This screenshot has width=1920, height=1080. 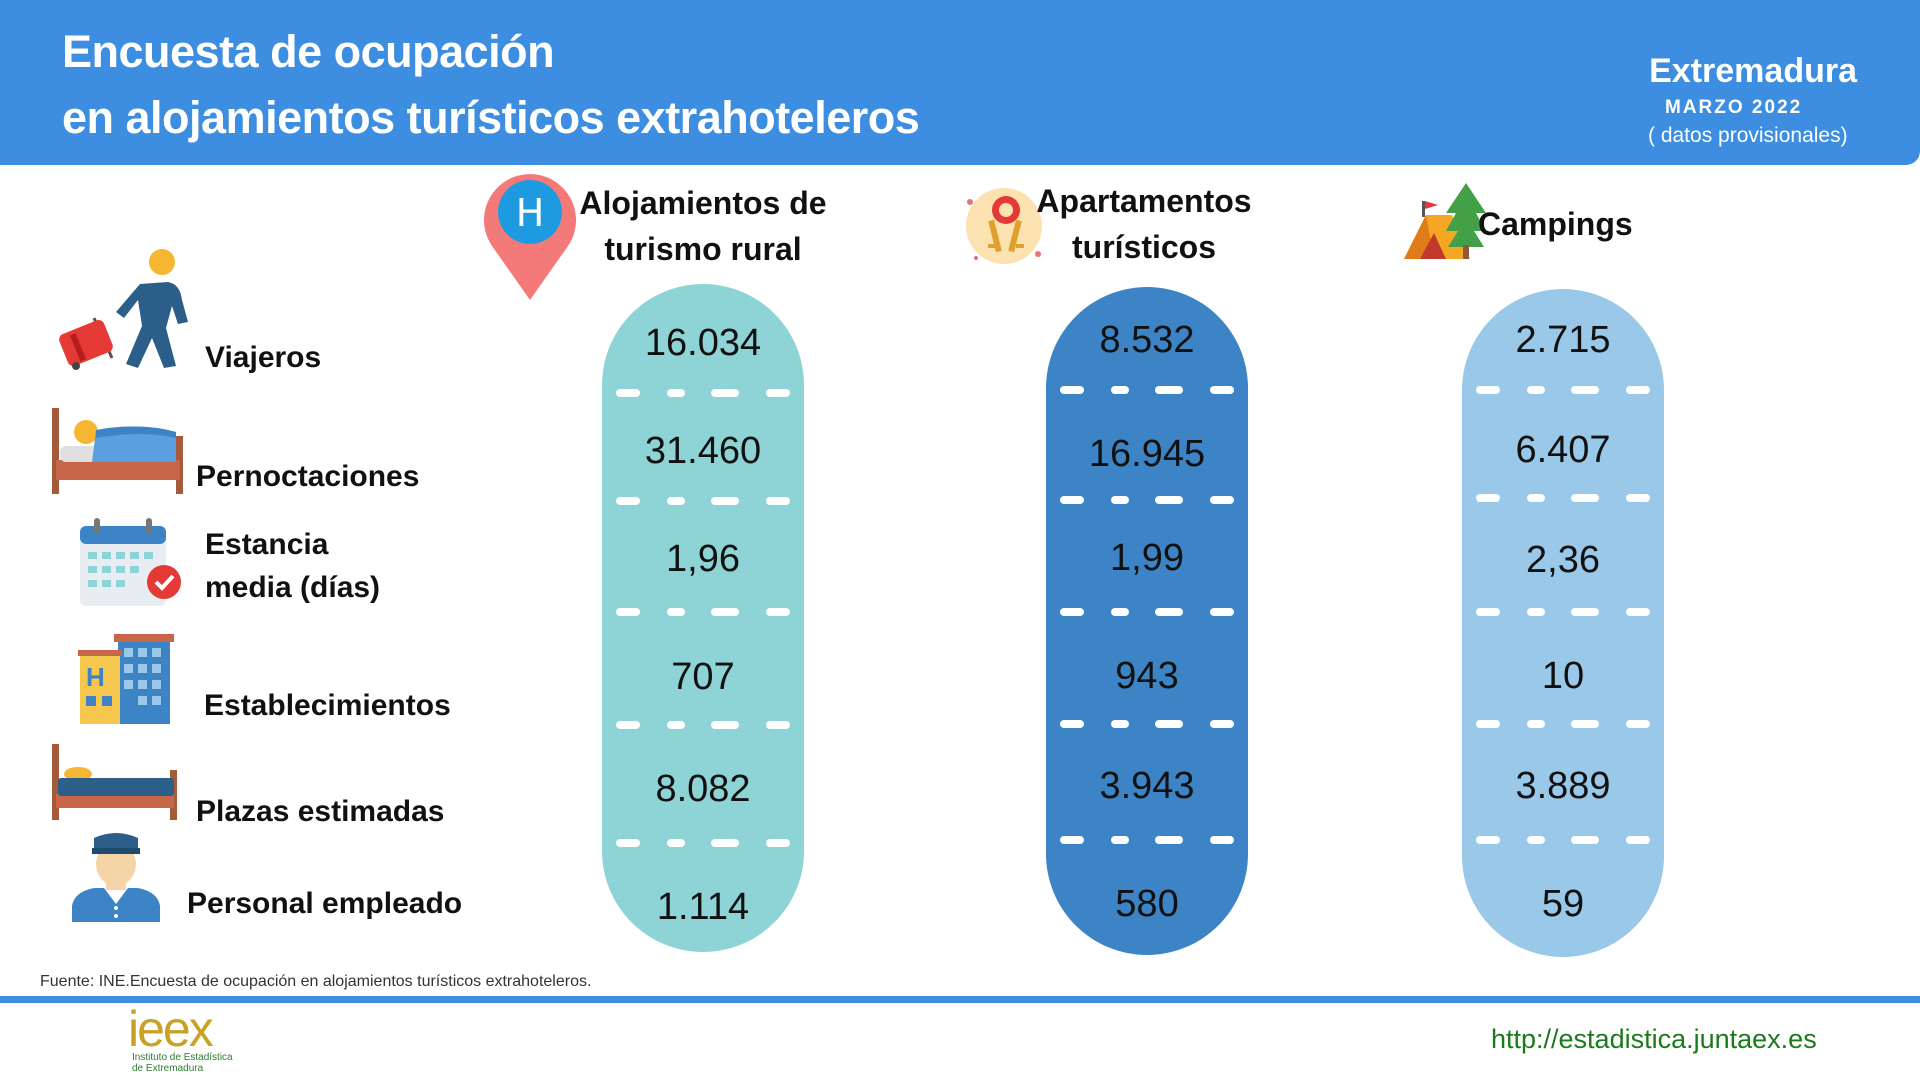 I want to click on value-rural-viajeros: 16.034, so click(x=703, y=343).